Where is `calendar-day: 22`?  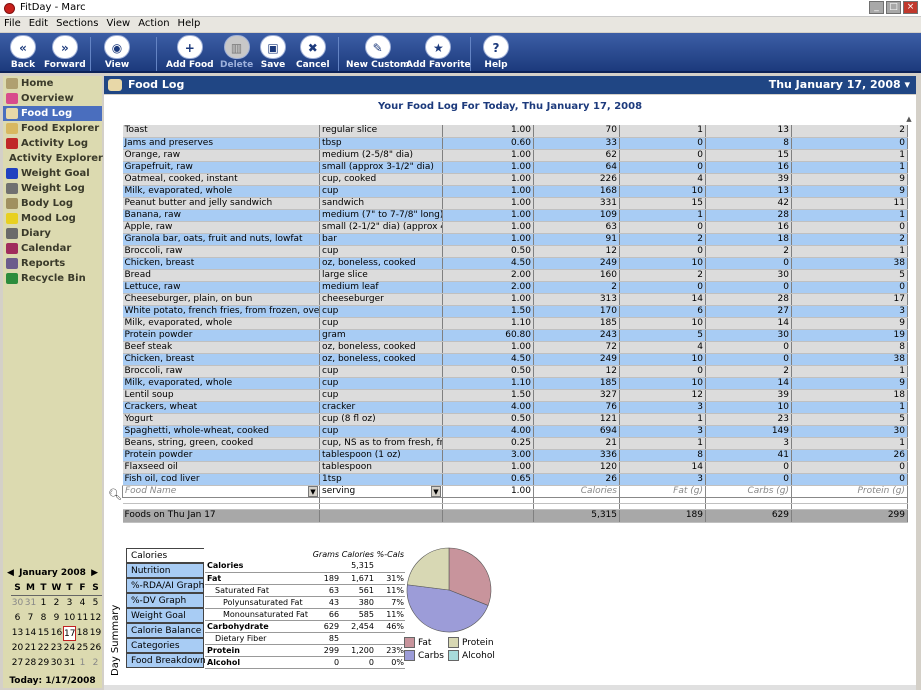 calendar-day: 22 is located at coordinates (43, 648).